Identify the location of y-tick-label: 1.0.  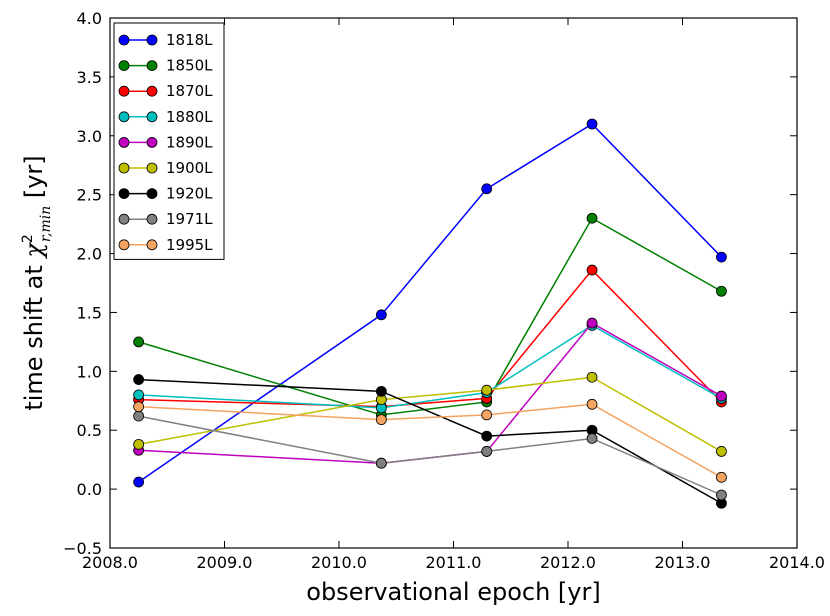
(89, 371).